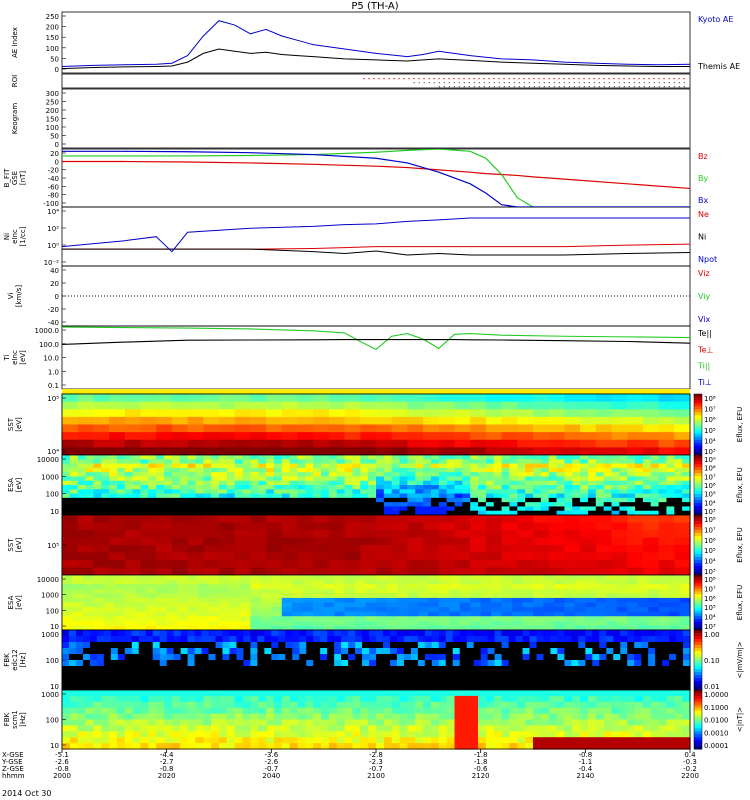 The width and height of the screenshot is (750, 800). Describe the element at coordinates (167, 762) in the screenshot. I see `x-axis-value: -2.7` at that location.